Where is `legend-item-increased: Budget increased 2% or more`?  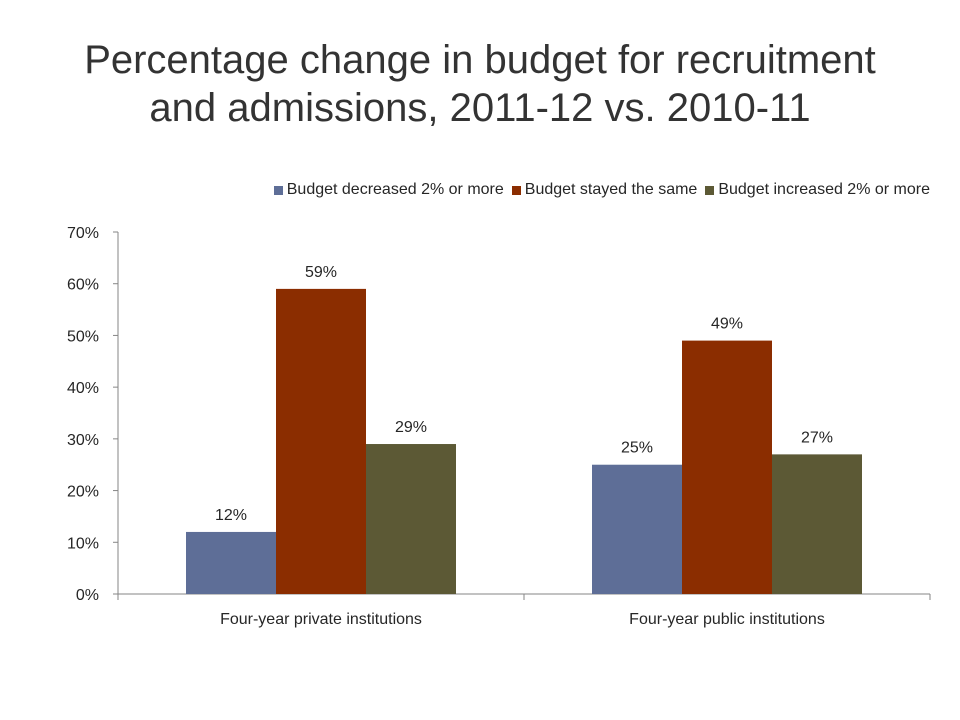
legend-item-increased: Budget increased 2% or more is located at coordinates (817, 190).